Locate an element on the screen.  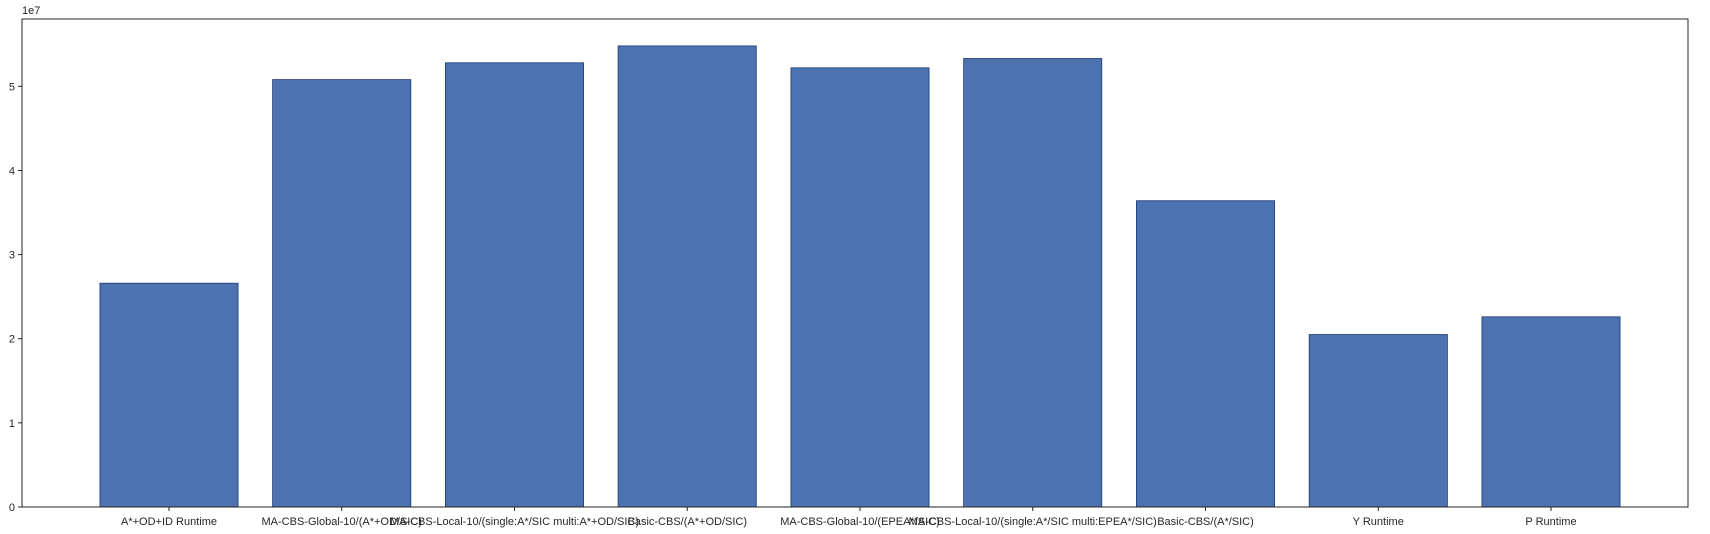
x-tick-label: Basic-CBS/(A*+OD/SIC) is located at coordinates (688, 522).